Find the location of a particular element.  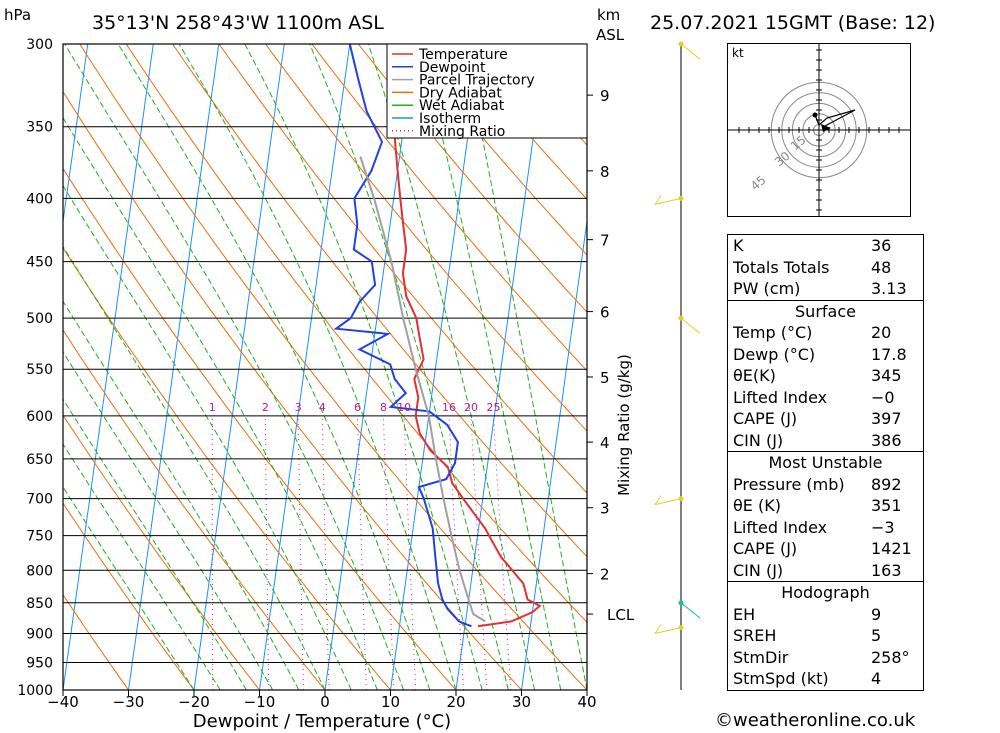

pressure-tick-label: 600 is located at coordinates (39, 417).